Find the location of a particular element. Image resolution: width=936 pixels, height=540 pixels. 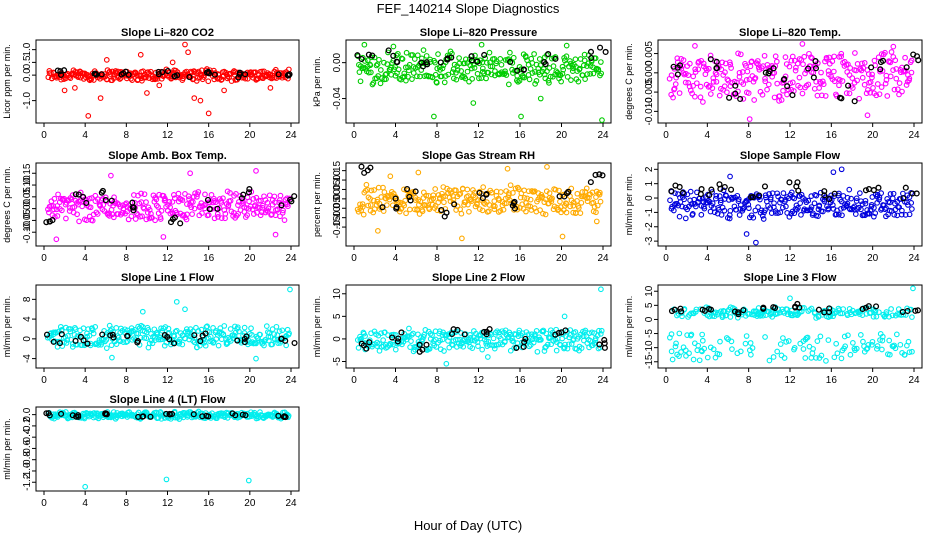

series-points is located at coordinates (170, 324).